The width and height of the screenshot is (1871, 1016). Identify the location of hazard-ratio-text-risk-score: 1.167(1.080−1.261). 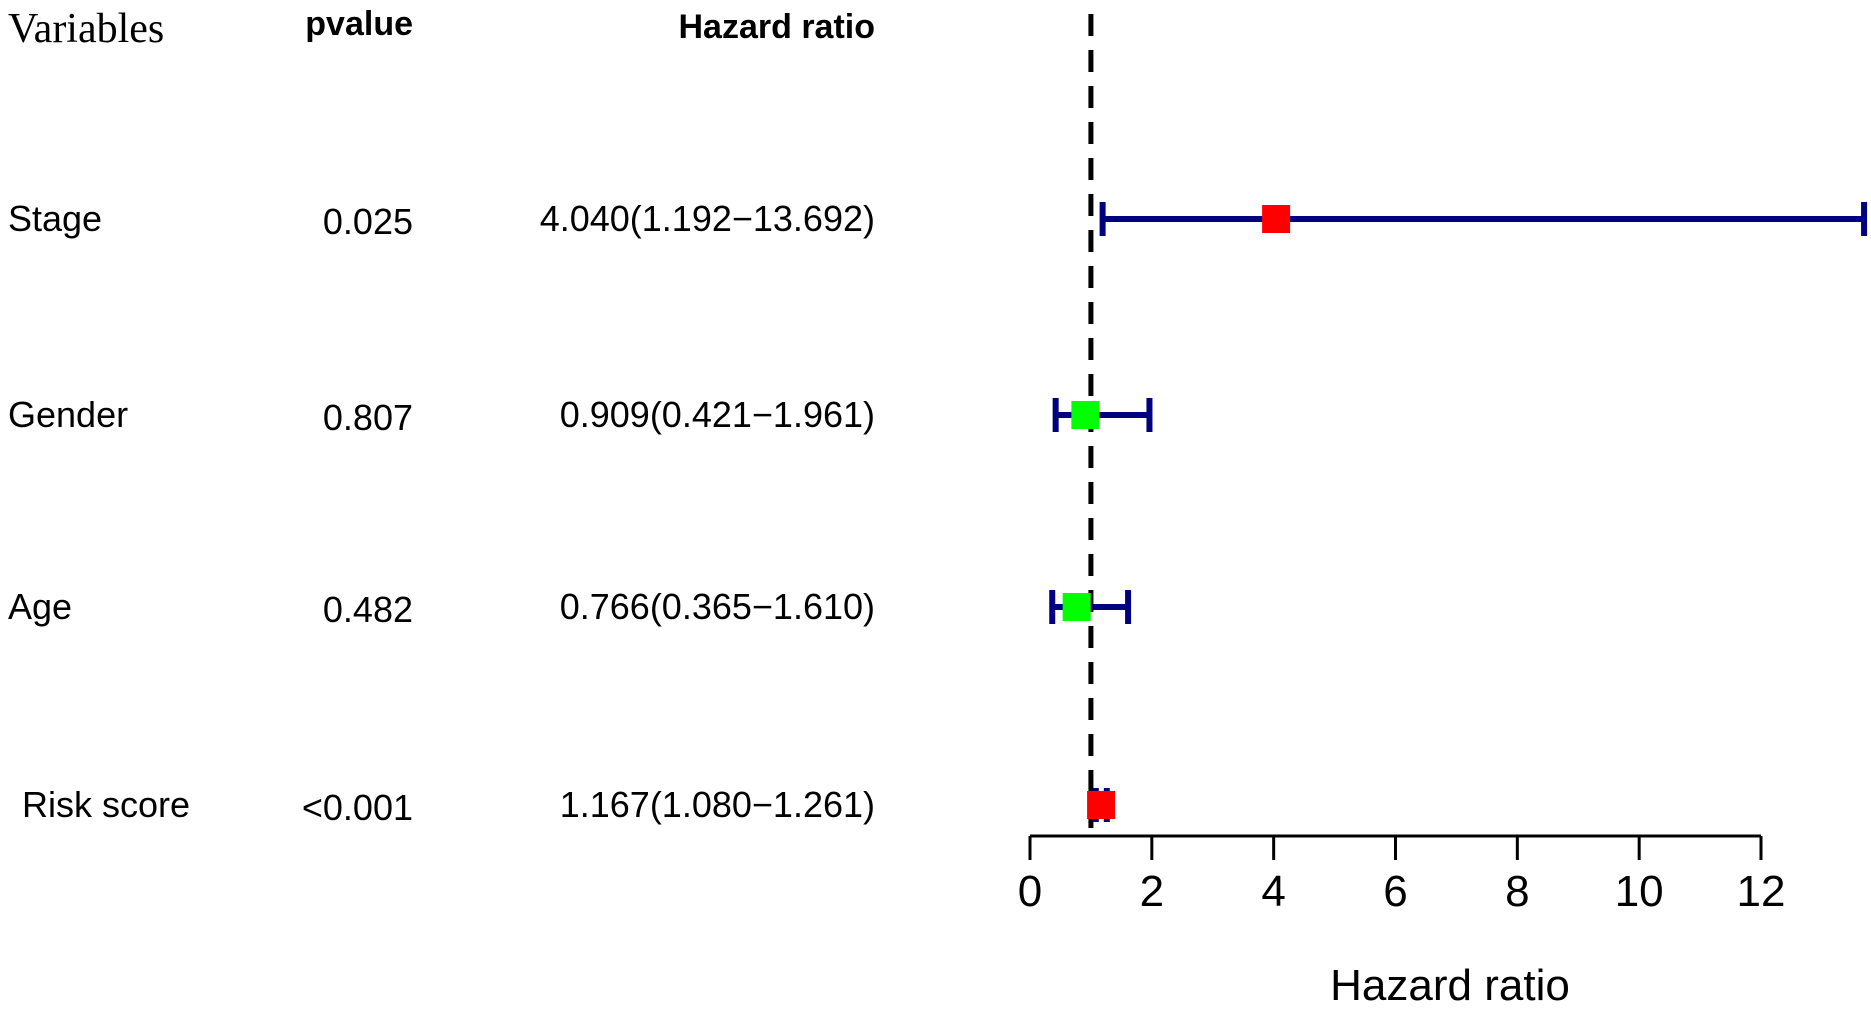
(717, 804).